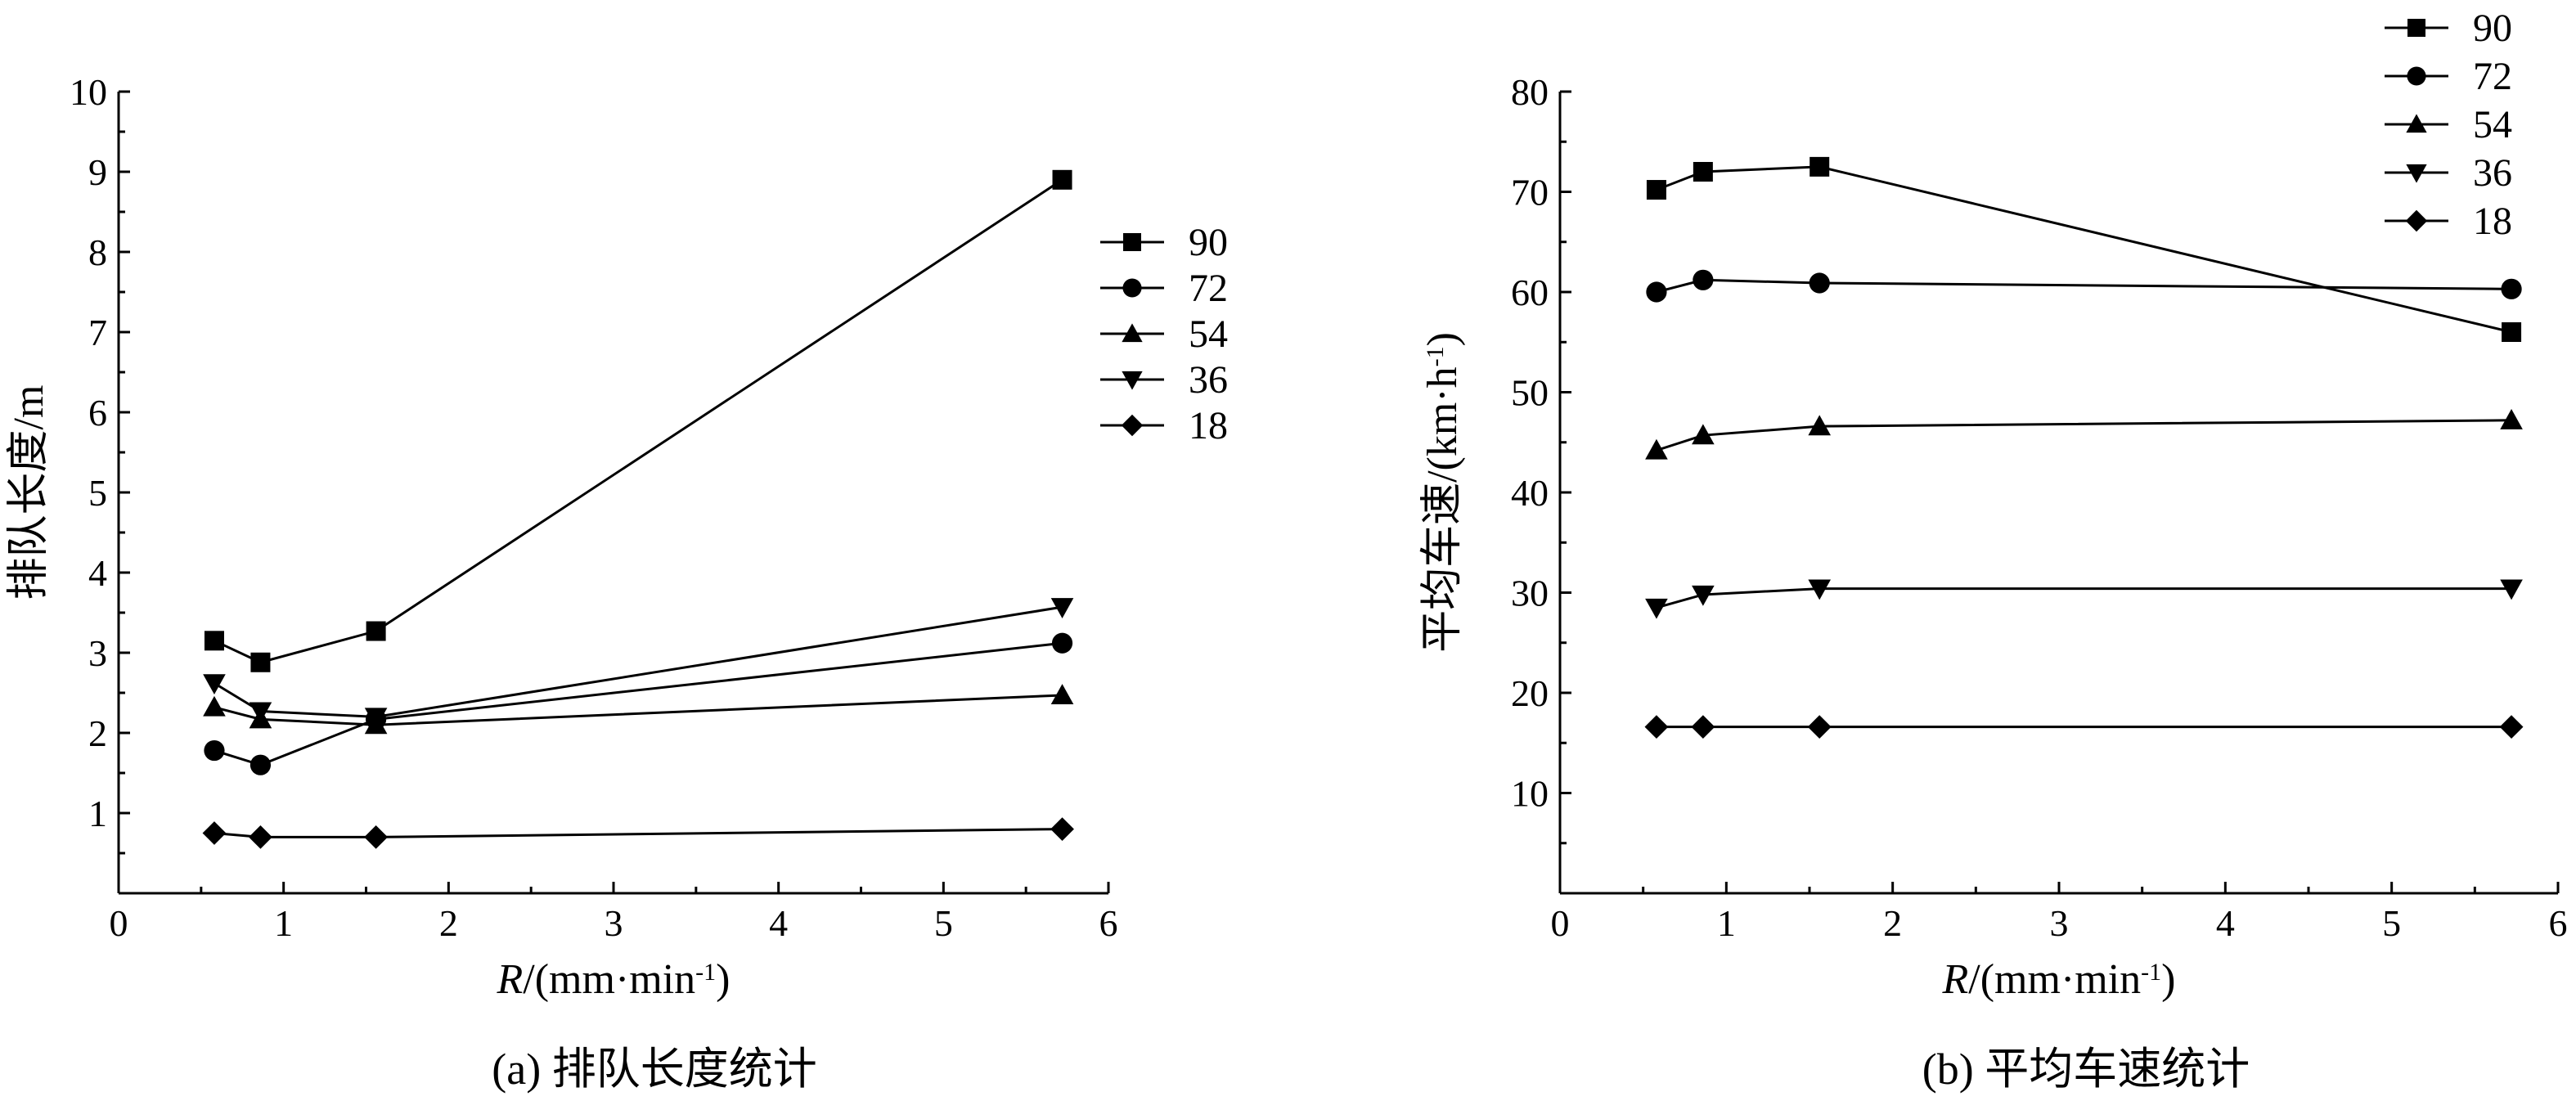 This screenshot has height=1101, width=2576. What do you see at coordinates (97, 573) in the screenshot?
I see `y-tick-label: 4` at bounding box center [97, 573].